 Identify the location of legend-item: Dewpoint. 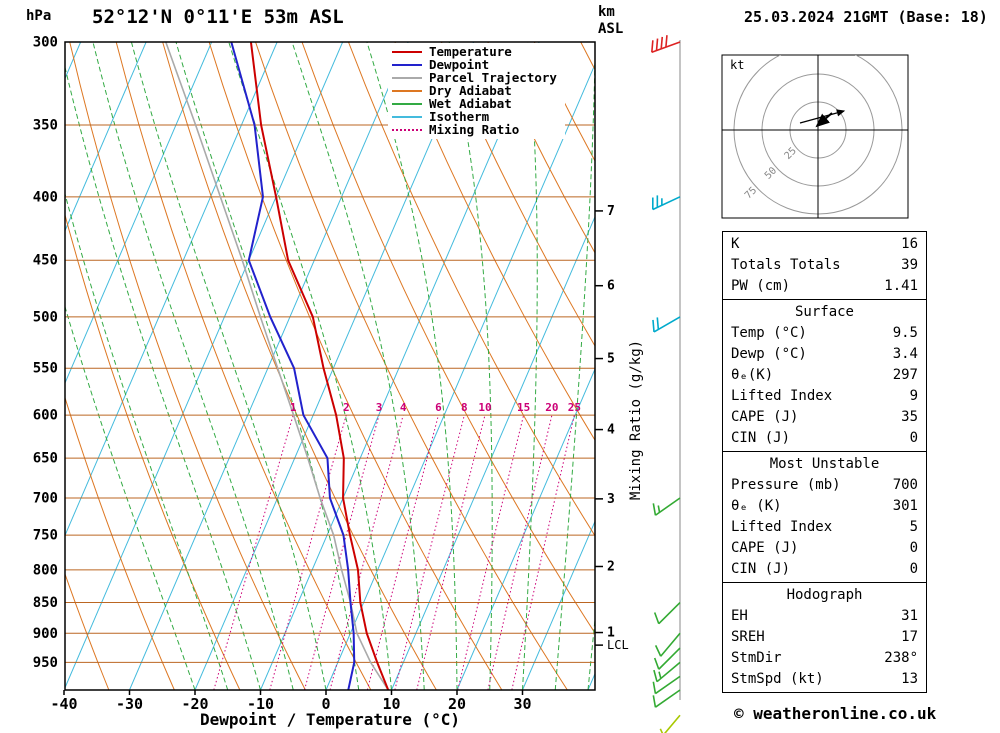
(474, 64).